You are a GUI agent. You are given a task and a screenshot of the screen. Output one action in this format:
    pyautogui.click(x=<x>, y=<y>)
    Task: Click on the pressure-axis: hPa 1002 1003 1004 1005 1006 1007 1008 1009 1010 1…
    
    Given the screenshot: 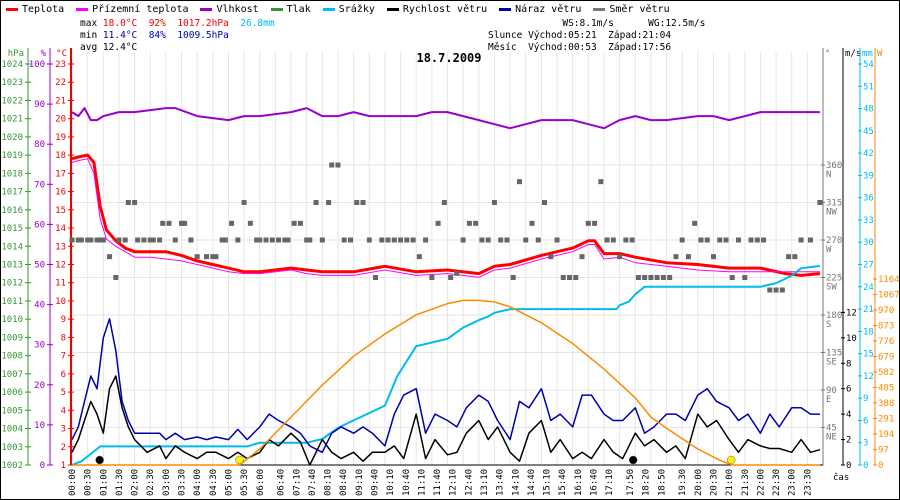 What is the action you would take?
    pyautogui.click(x=16, y=259)
    